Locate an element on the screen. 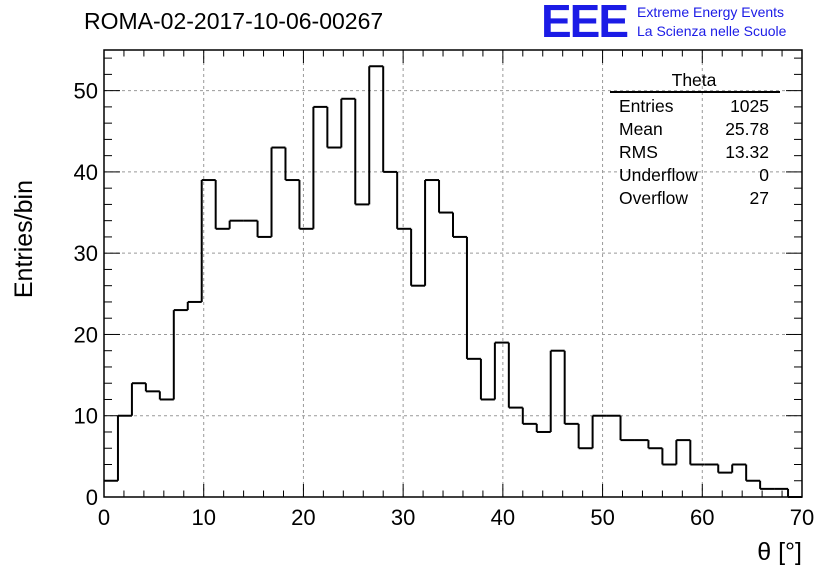 The height and width of the screenshot is (572, 836). stats-title: Theta is located at coordinates (694, 80).